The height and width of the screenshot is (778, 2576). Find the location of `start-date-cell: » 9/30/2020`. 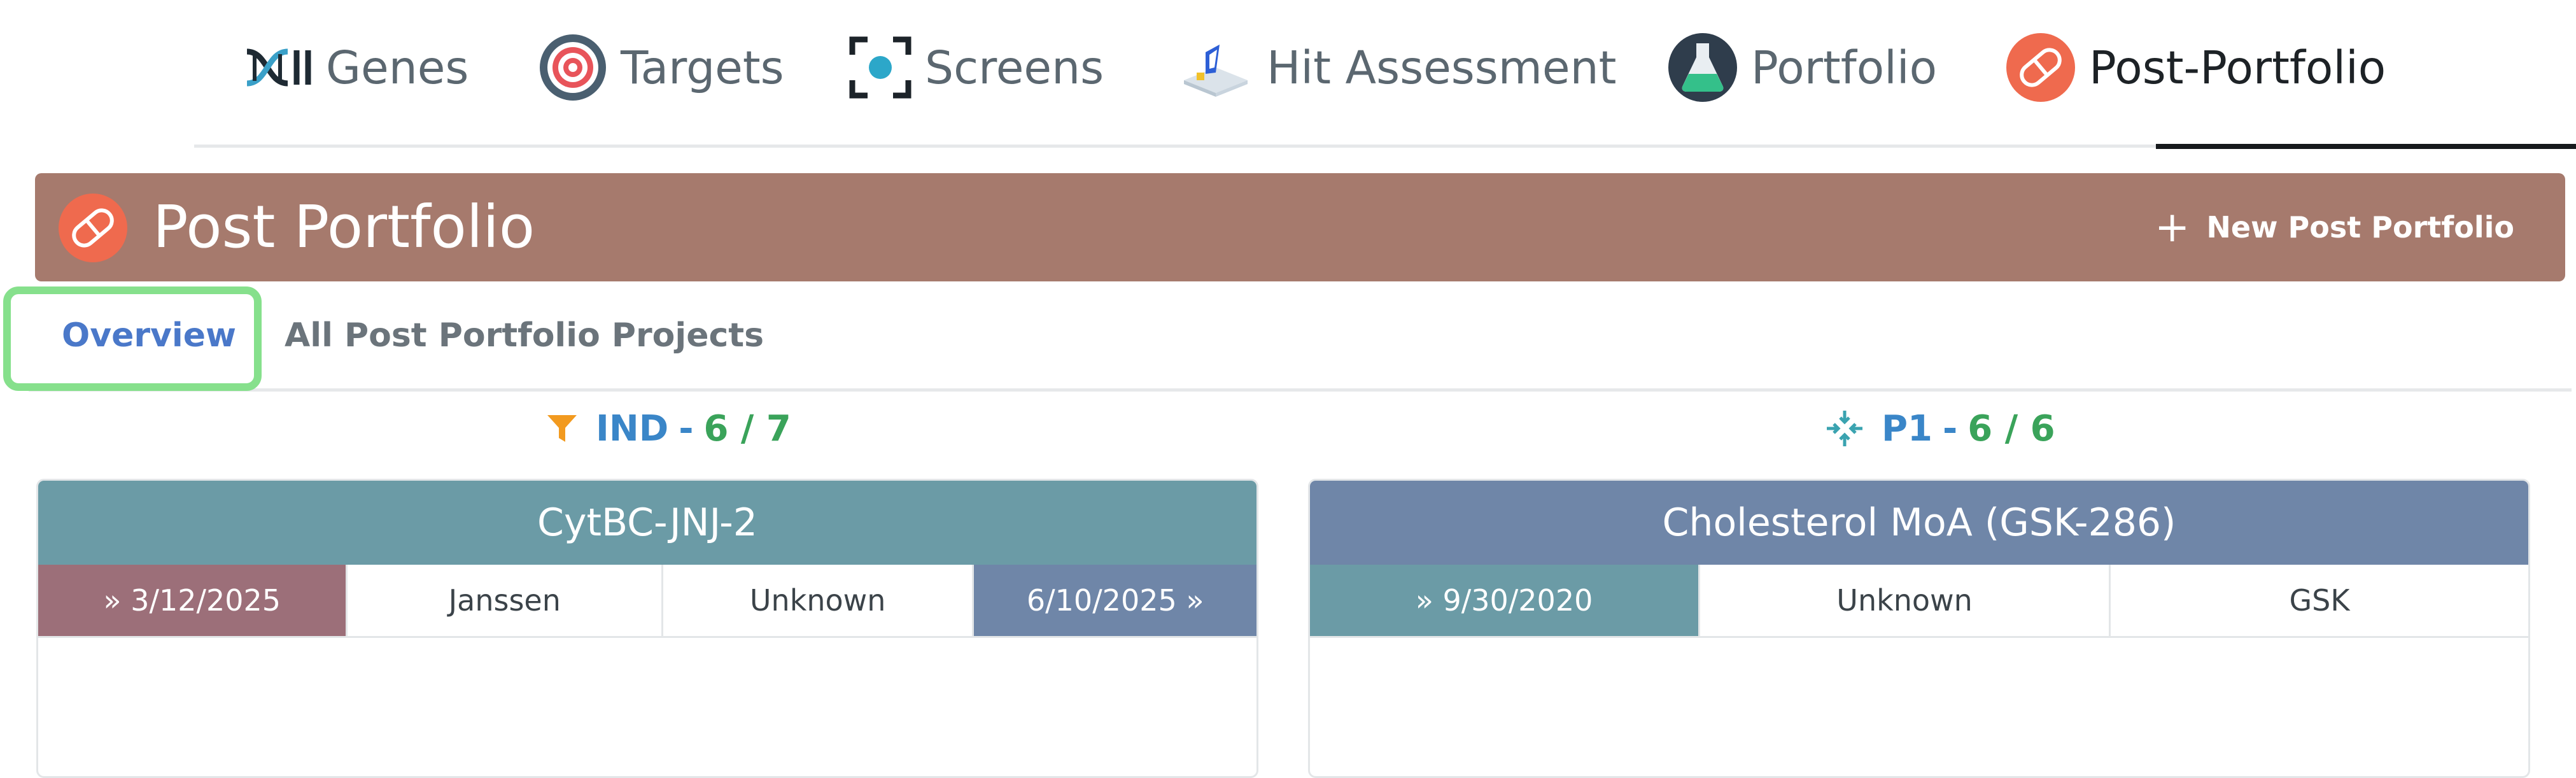

start-date-cell: » 9/30/2020 is located at coordinates (1506, 600).